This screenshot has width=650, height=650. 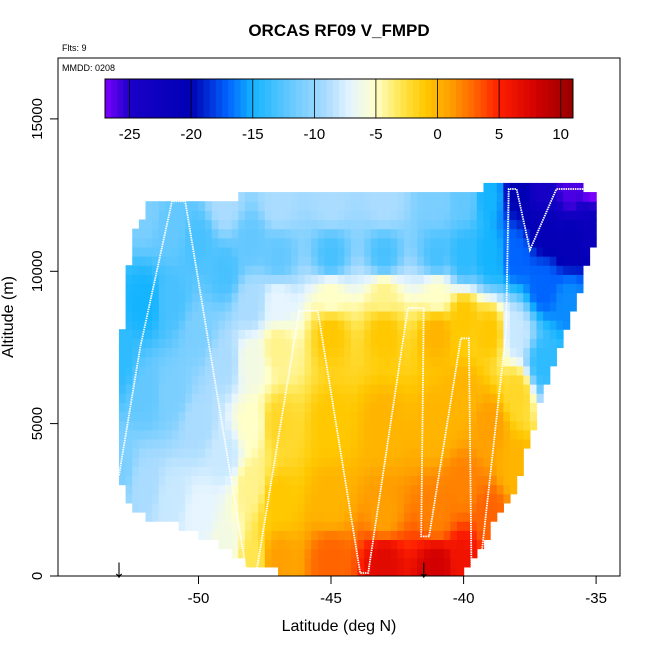 What do you see at coordinates (502, 98) in the screenshot?
I see `colorbar-segment` at bounding box center [502, 98].